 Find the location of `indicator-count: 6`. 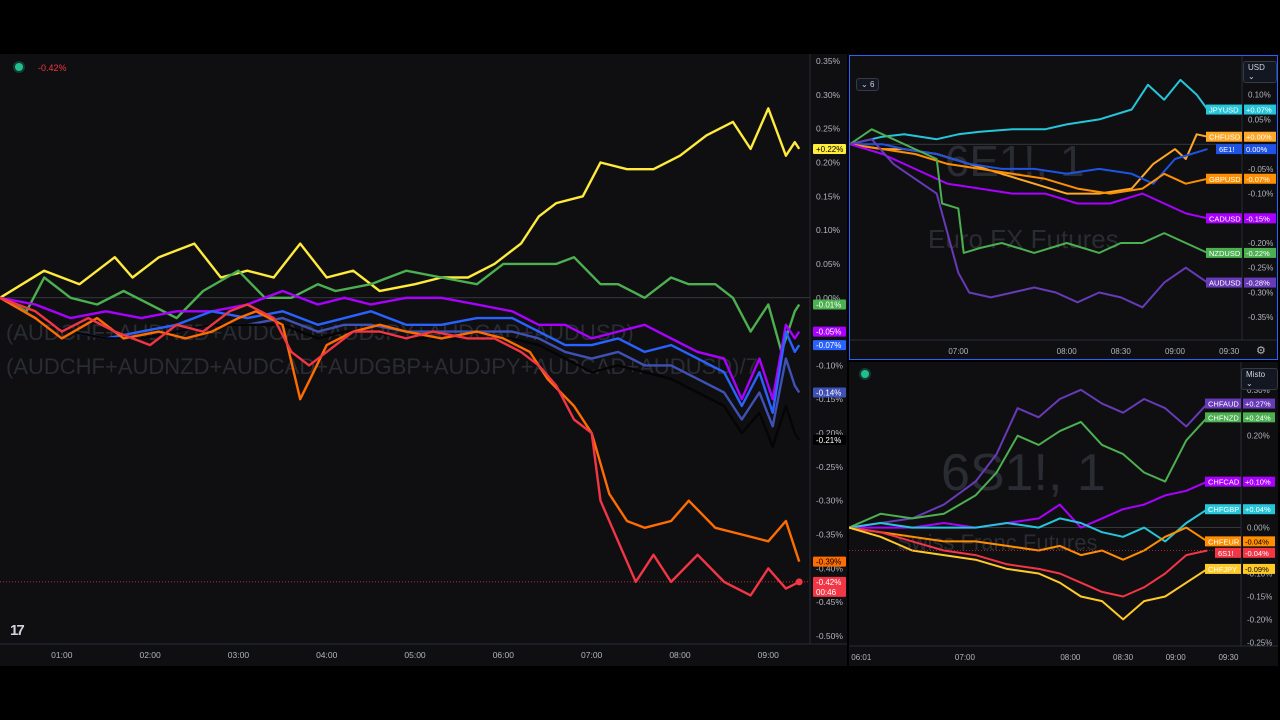

indicator-count: 6 is located at coordinates (872, 84).